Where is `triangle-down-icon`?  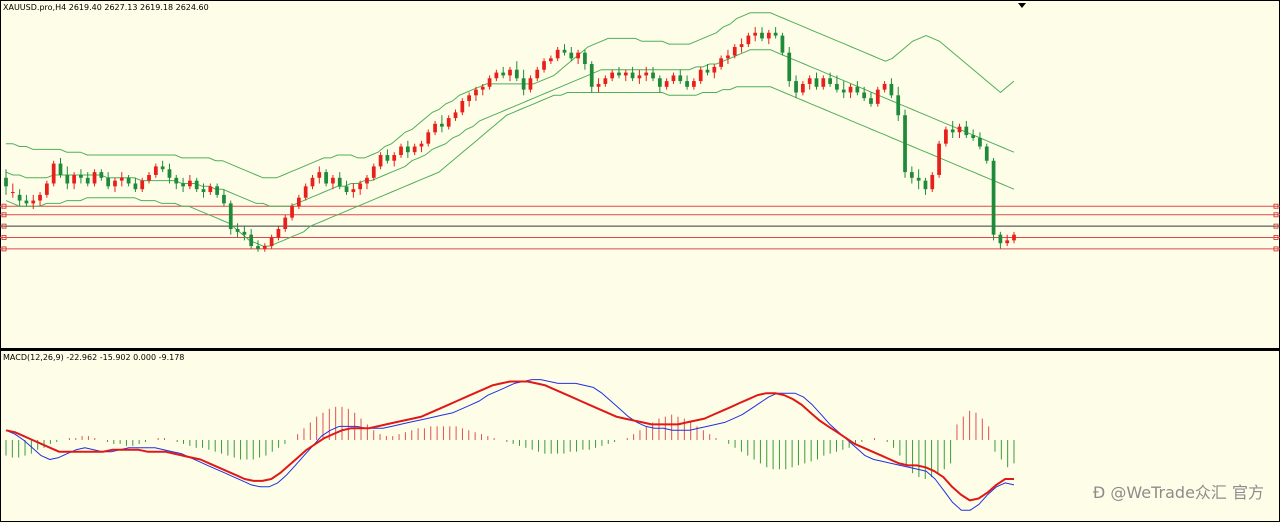 triangle-down-icon is located at coordinates (1022, 5).